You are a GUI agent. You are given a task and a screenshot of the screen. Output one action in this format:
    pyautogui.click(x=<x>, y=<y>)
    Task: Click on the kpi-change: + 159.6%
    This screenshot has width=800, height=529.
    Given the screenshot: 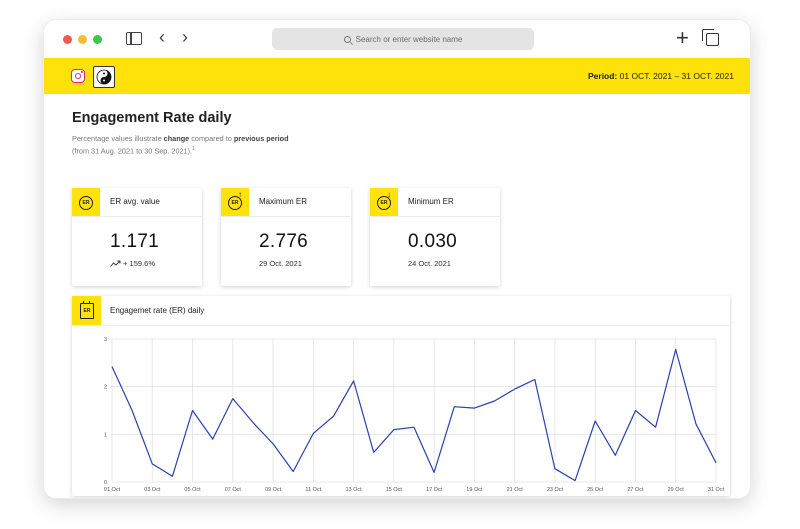 What is the action you would take?
    pyautogui.click(x=132, y=263)
    